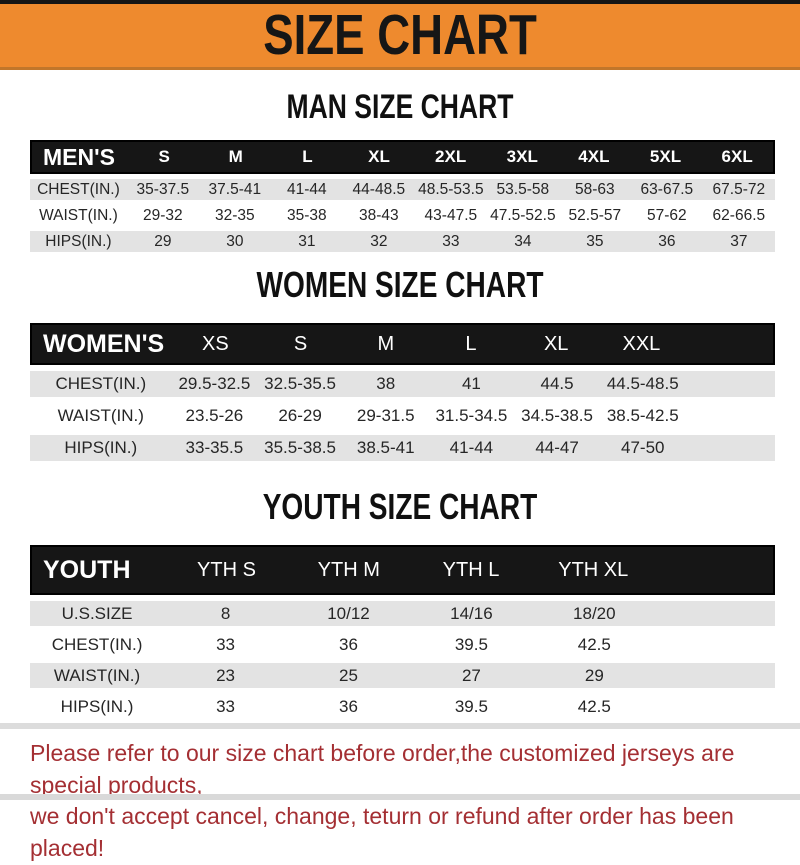 The height and width of the screenshot is (865, 800). What do you see at coordinates (386, 383) in the screenshot?
I see `cell-value: 38` at bounding box center [386, 383].